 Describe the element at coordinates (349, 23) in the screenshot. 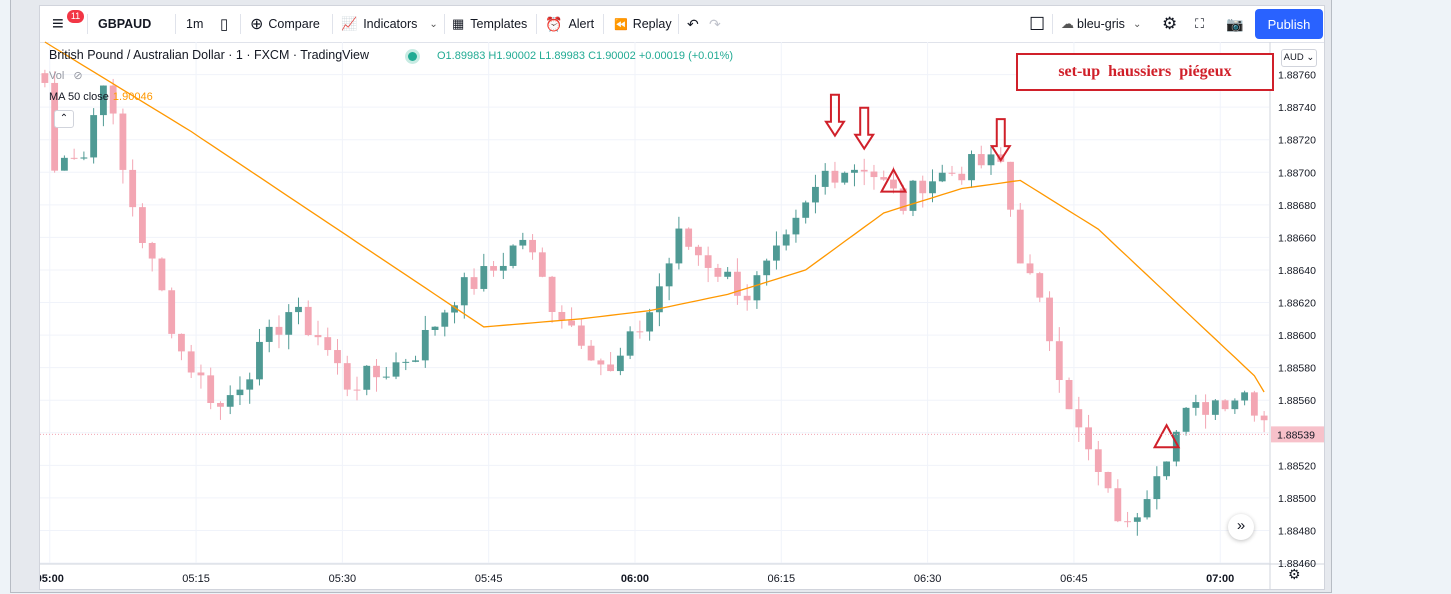

I see `indicators-icon: 📈` at that location.